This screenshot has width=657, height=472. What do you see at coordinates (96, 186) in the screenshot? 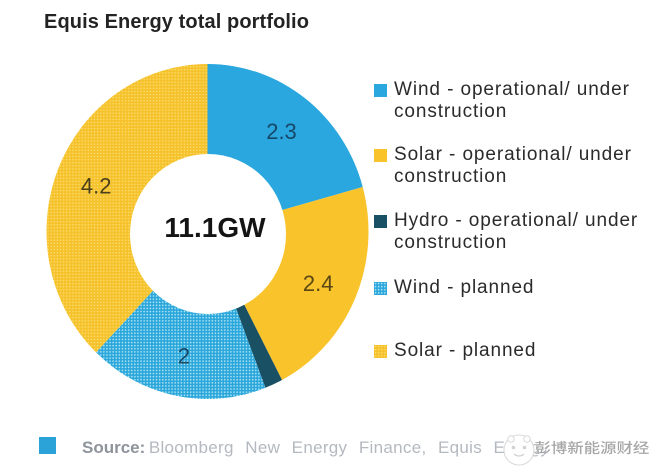
I see `svg-text: 4.2` at bounding box center [96, 186].